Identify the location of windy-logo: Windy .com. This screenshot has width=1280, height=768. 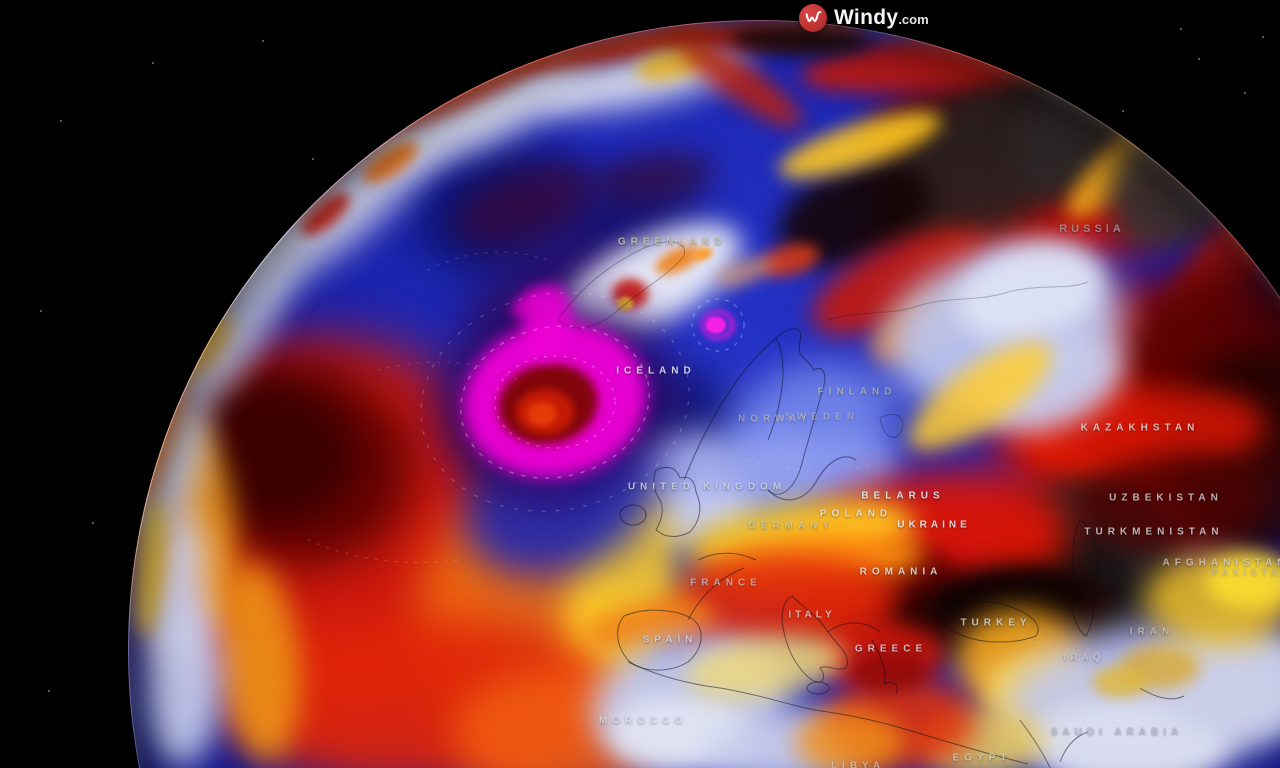
(864, 18).